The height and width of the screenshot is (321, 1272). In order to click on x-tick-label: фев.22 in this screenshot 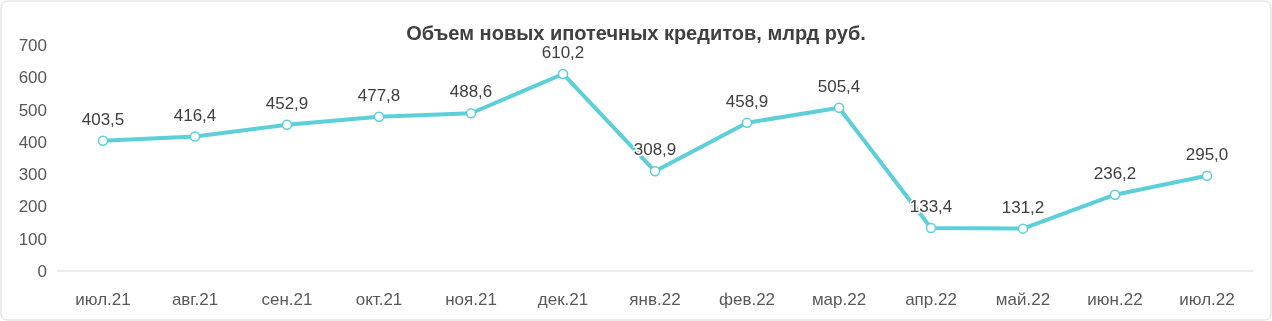, I will do `click(747, 299)`.